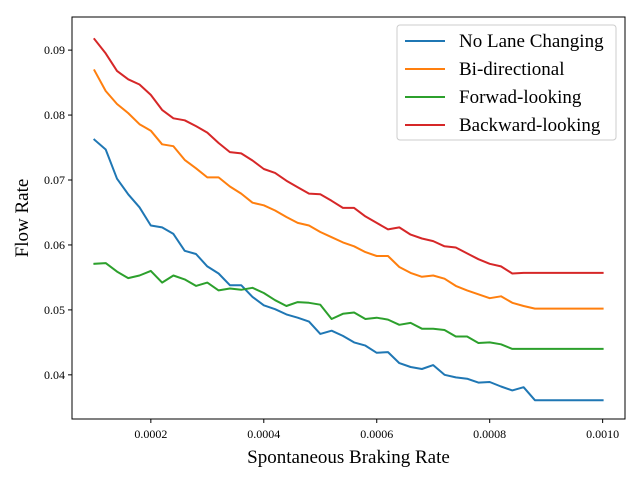 The width and height of the screenshot is (640, 480). What do you see at coordinates (512, 69) in the screenshot?
I see `legend-label: Bi-directional` at bounding box center [512, 69].